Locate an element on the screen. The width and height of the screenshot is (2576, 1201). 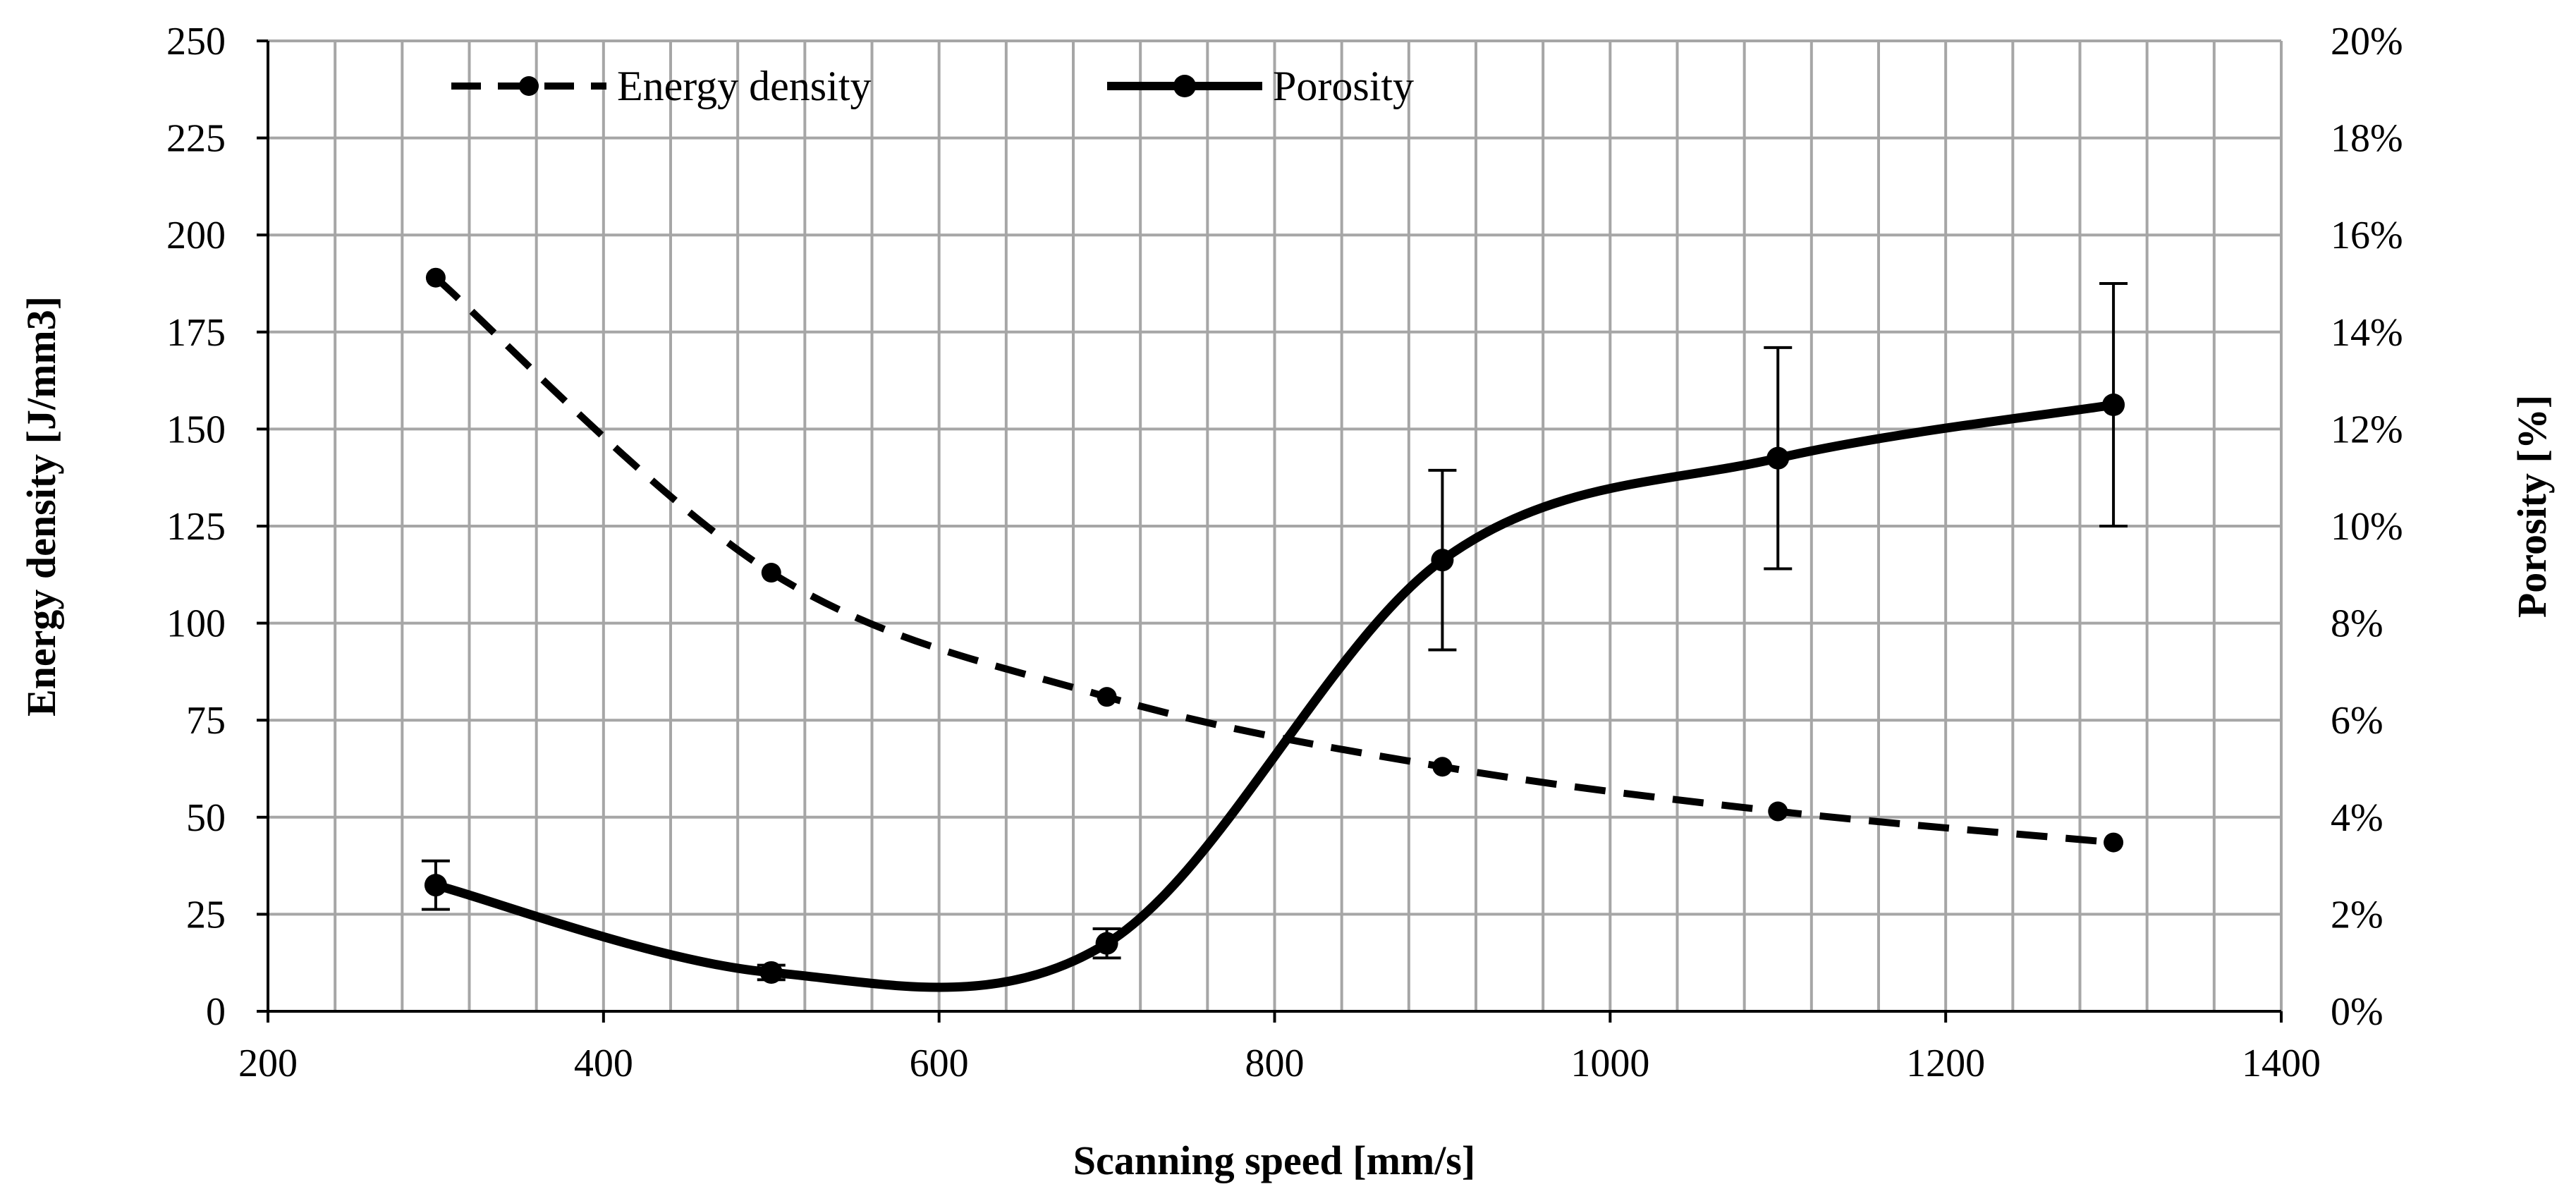
y-left-tick-label: 0 is located at coordinates (216, 1012).